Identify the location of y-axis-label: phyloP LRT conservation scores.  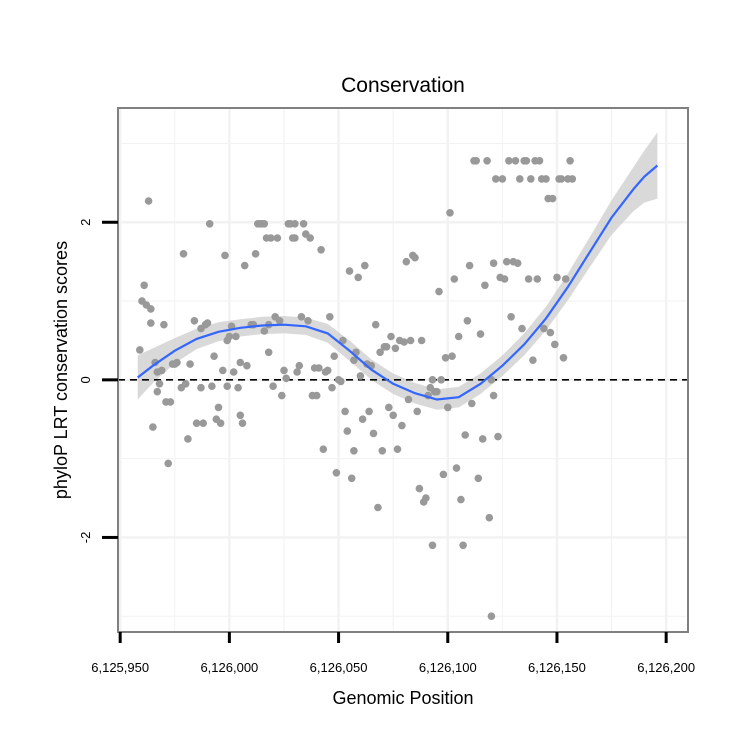
(61, 370).